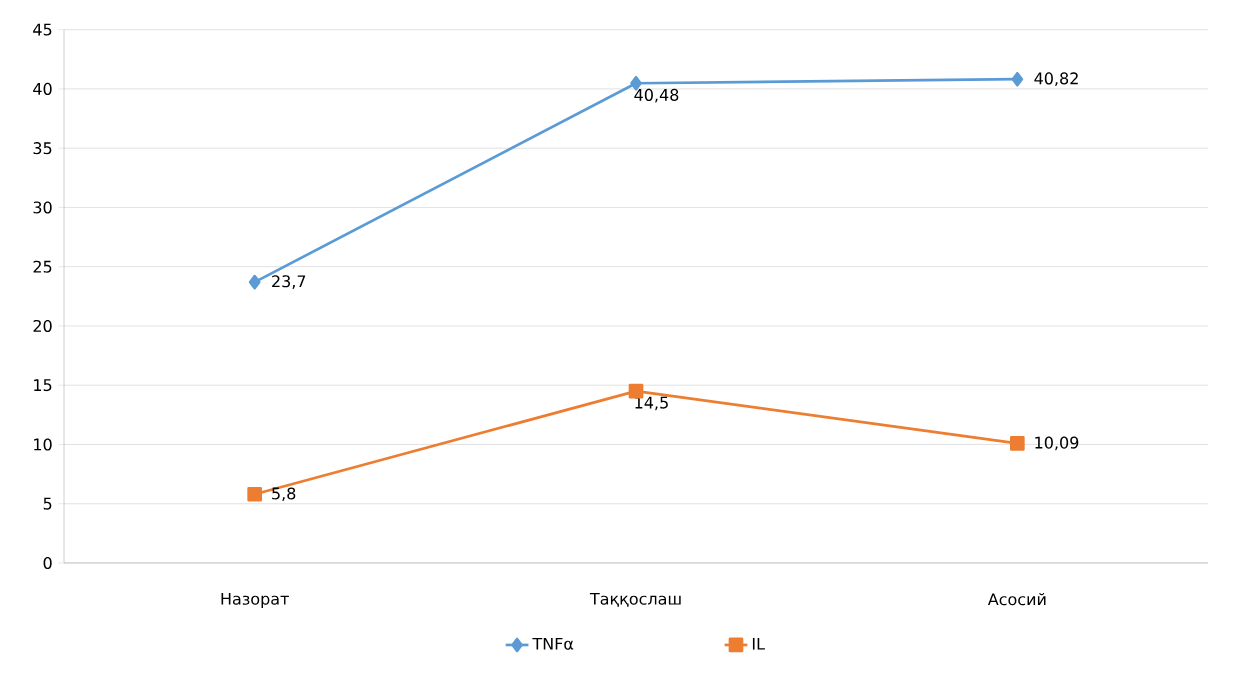 The width and height of the screenshot is (1237, 695). What do you see at coordinates (553, 643) in the screenshot?
I see `legend-label: TNFα` at bounding box center [553, 643].